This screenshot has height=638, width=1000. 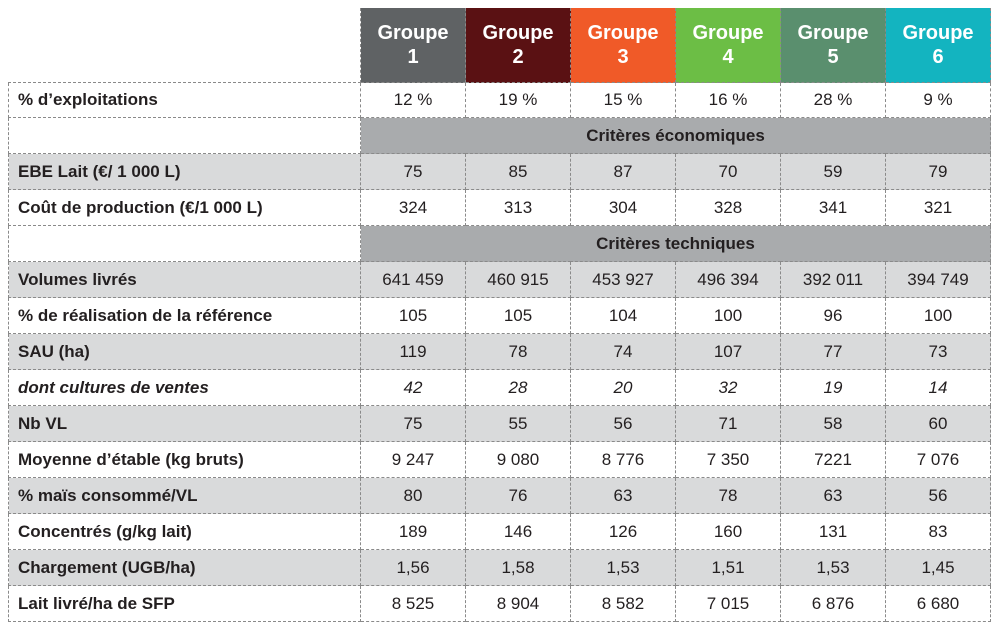 What do you see at coordinates (938, 171) in the screenshot?
I see `cell-group-6: 79` at bounding box center [938, 171].